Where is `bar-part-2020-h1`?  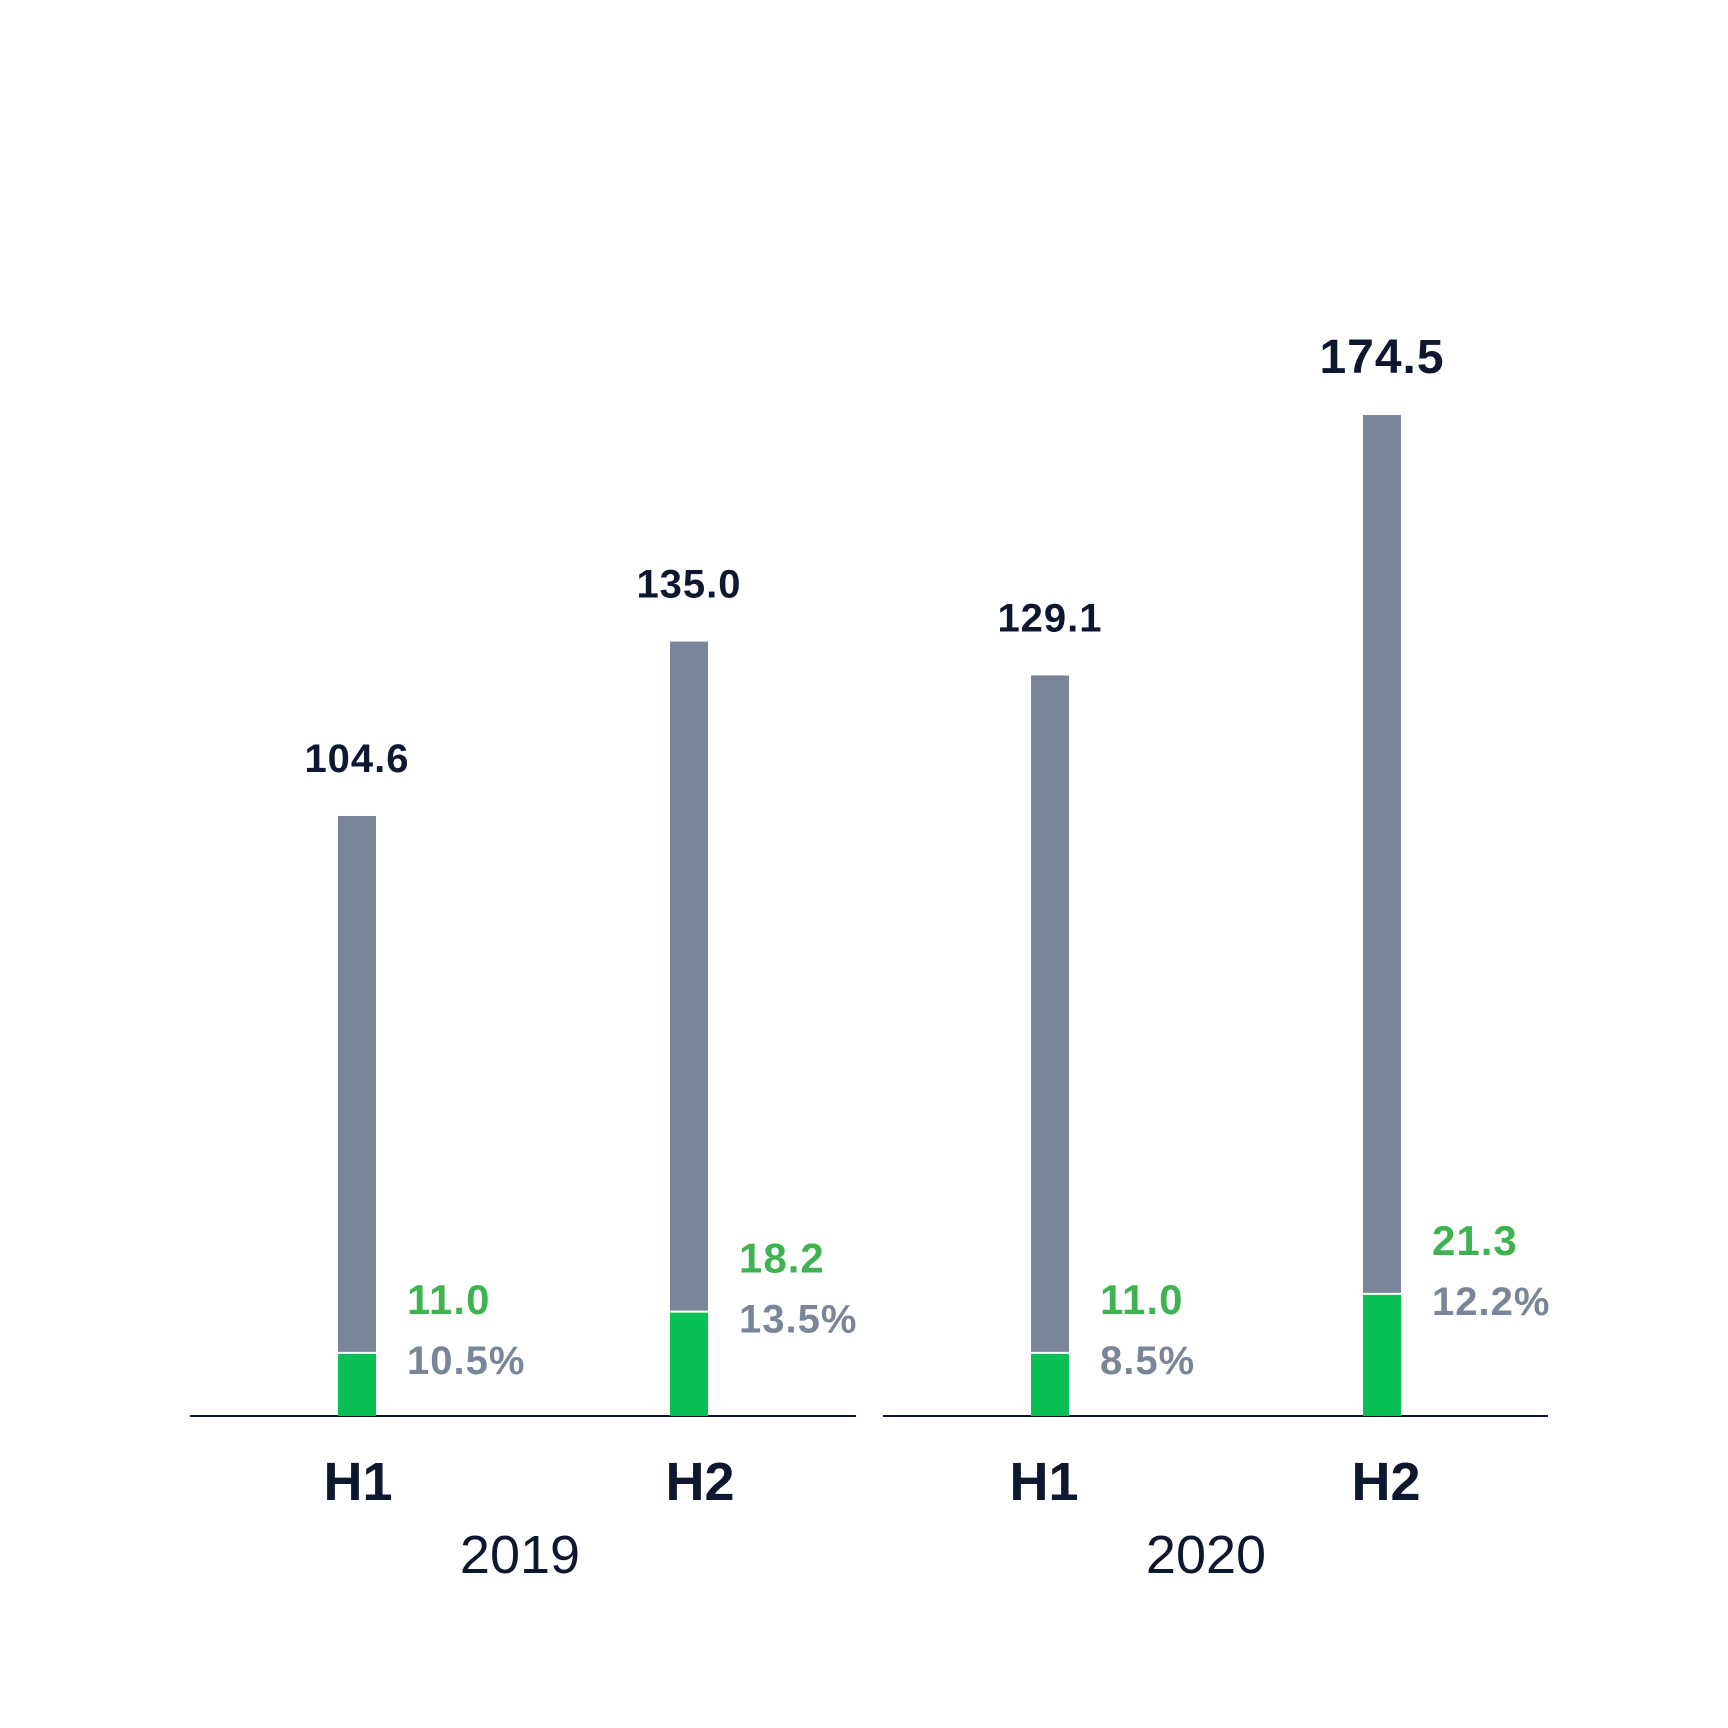 bar-part-2020-h1 is located at coordinates (1050, 1384).